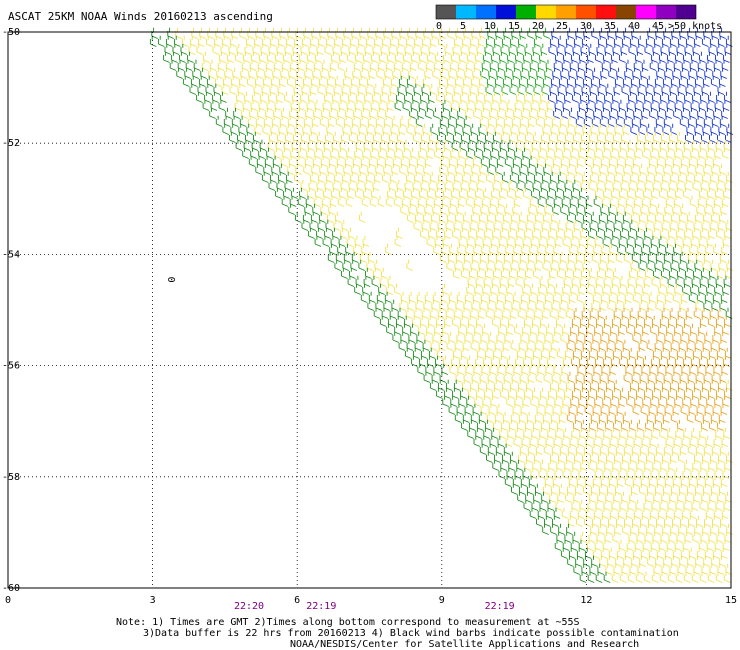 The width and height of the screenshot is (740, 650). What do you see at coordinates (566, 12) in the screenshot?
I see `colorbar-swatch` at bounding box center [566, 12].